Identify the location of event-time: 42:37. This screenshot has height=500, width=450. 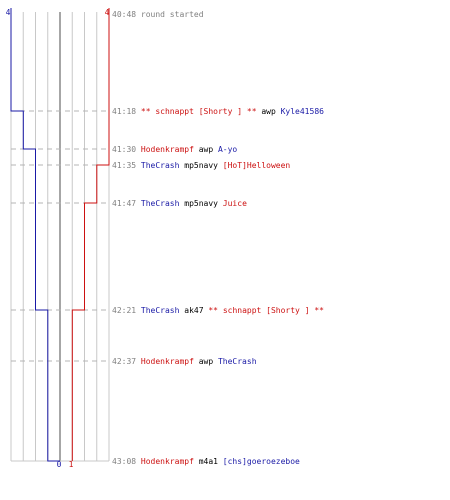
(124, 361).